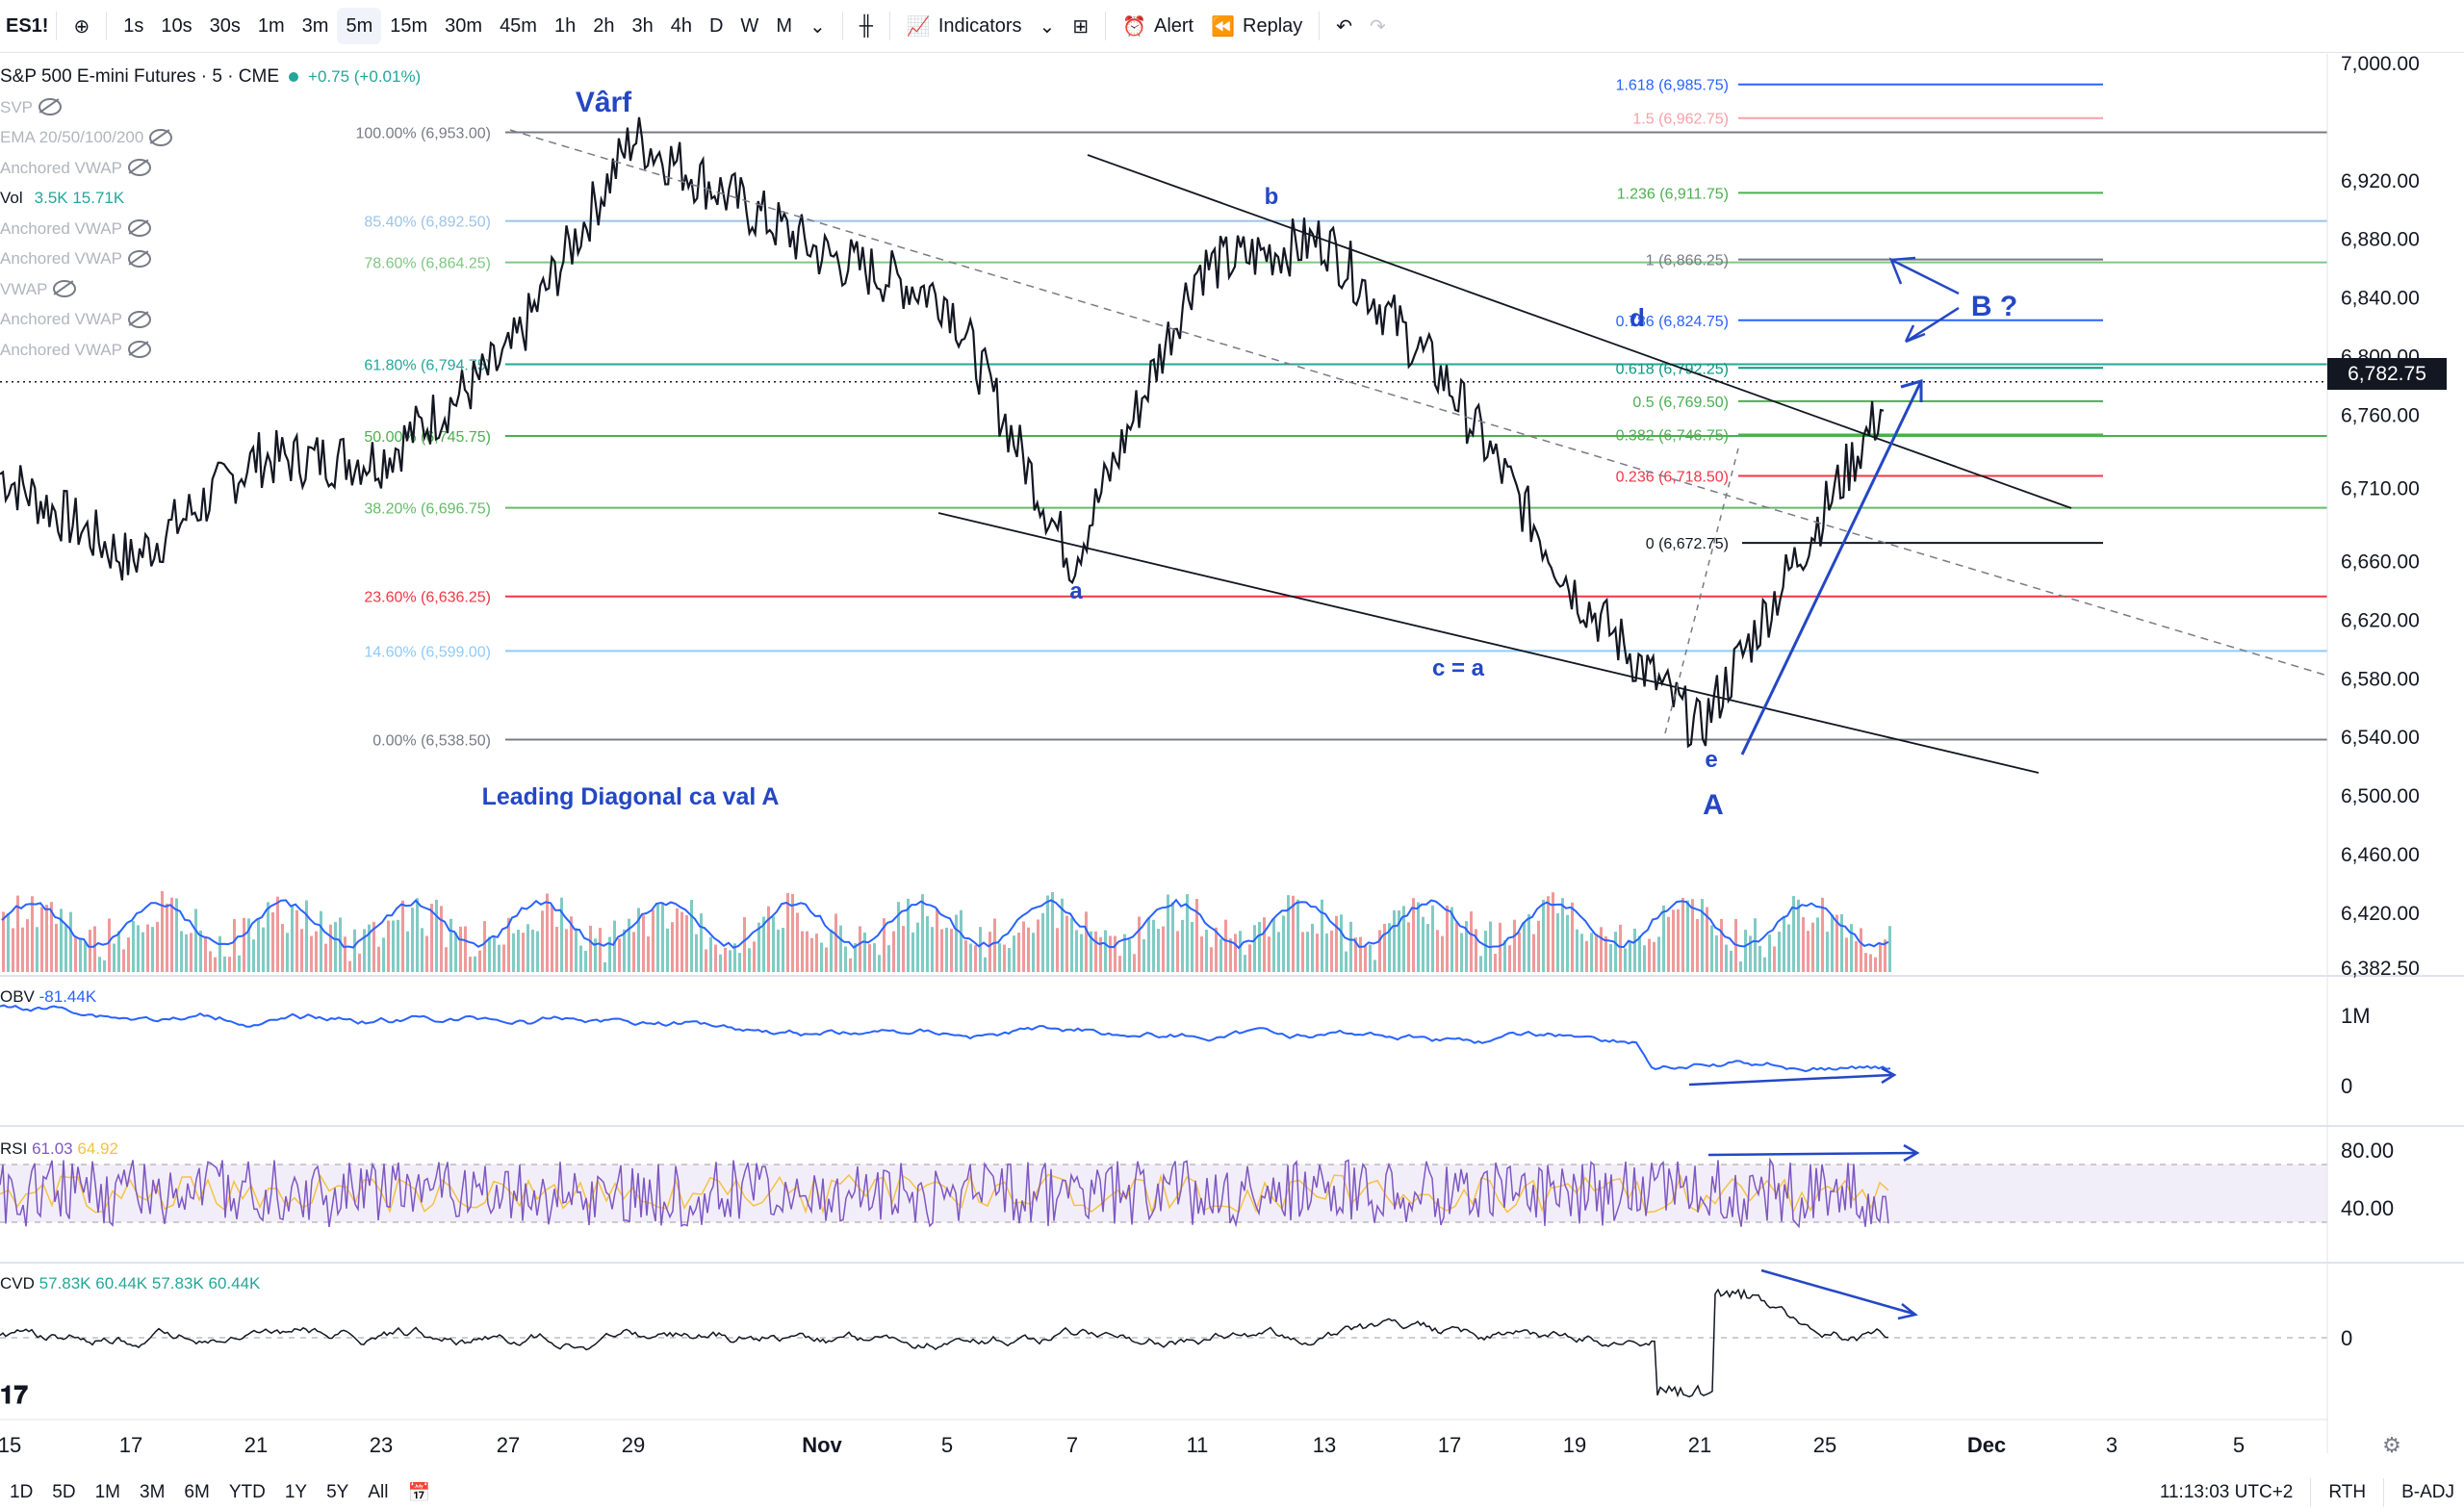 Image resolution: width=2464 pixels, height=1510 pixels. I want to click on interval-W: W, so click(749, 25).